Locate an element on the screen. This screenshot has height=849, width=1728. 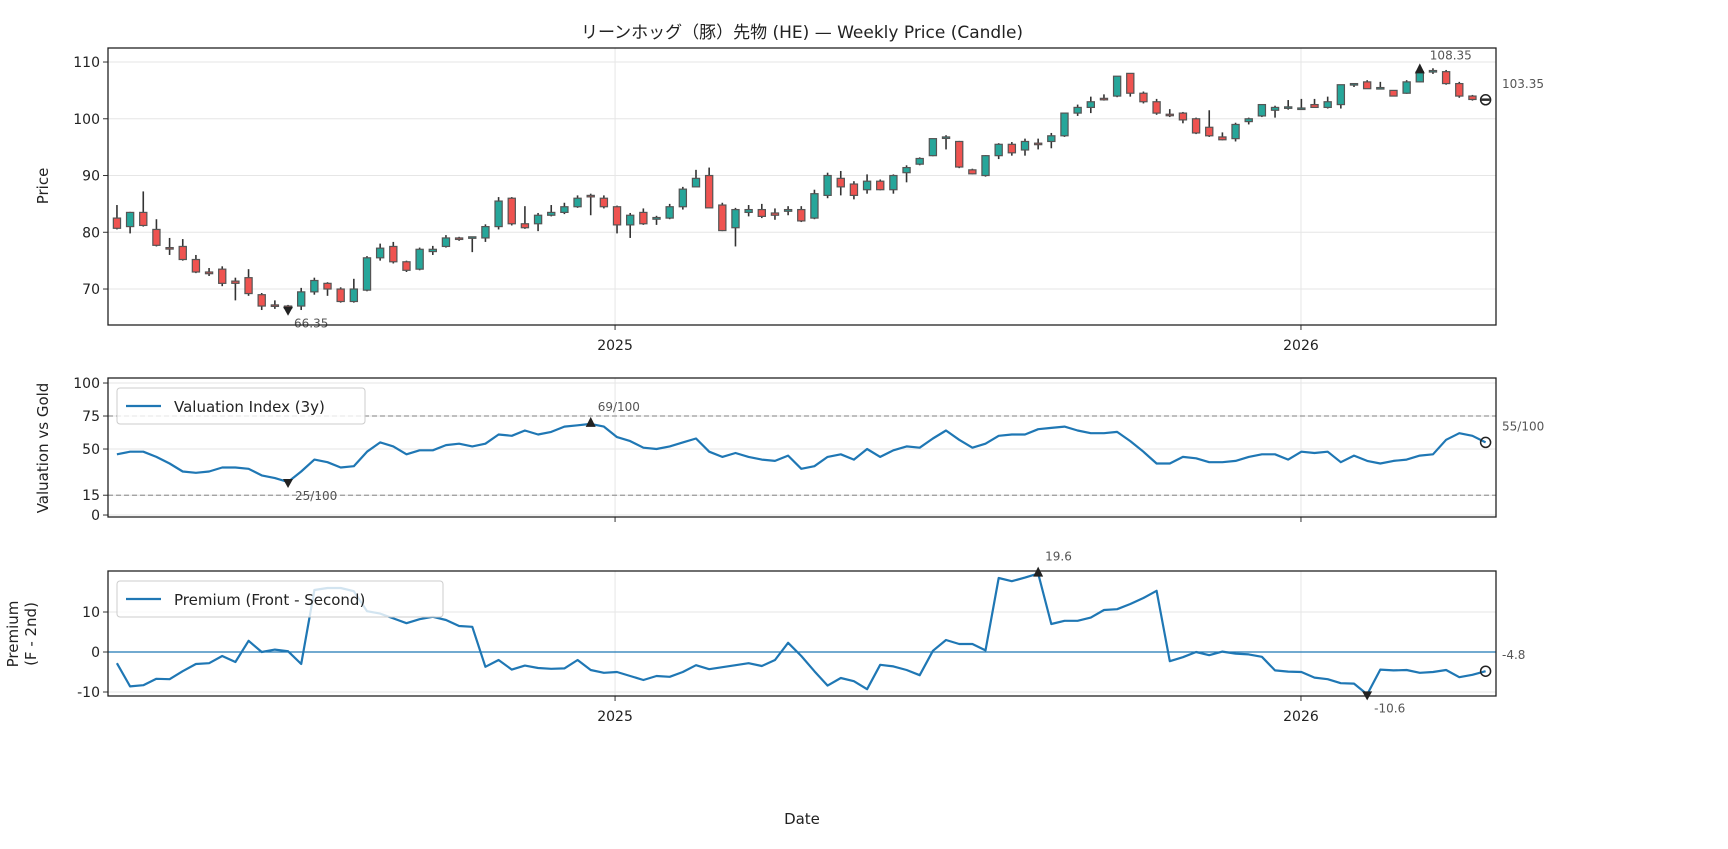
max-annotation: 19.6 is located at coordinates (1058, 557).